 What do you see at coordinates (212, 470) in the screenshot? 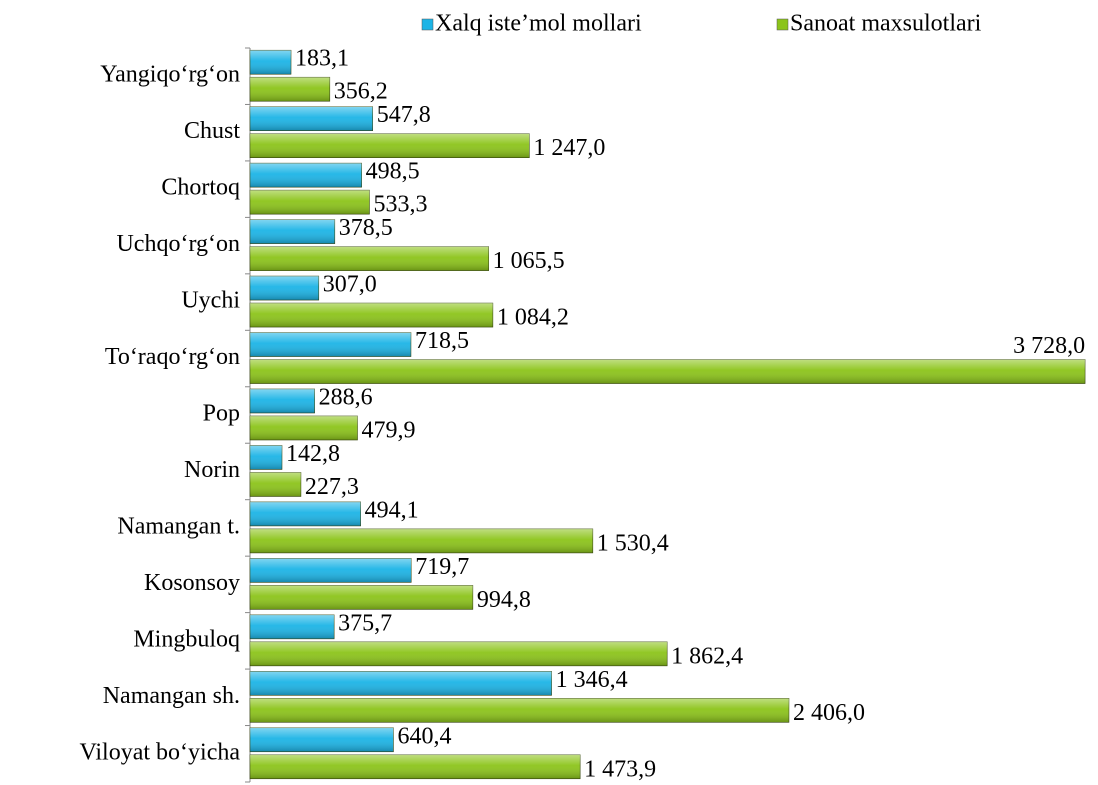
I see `y-tick-label: Norin` at bounding box center [212, 470].